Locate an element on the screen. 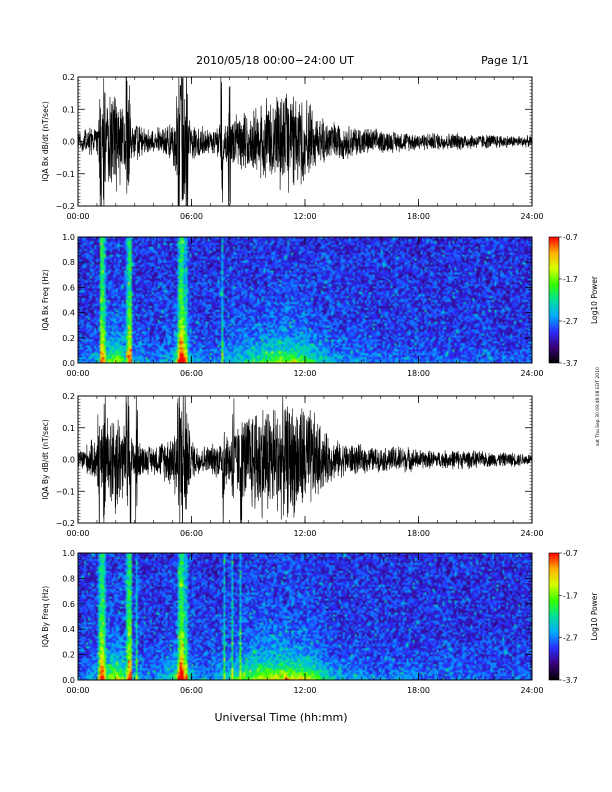 The height and width of the screenshot is (792, 612). figure-title: 2010/05/18 00:00−24:00 UT is located at coordinates (275, 60).